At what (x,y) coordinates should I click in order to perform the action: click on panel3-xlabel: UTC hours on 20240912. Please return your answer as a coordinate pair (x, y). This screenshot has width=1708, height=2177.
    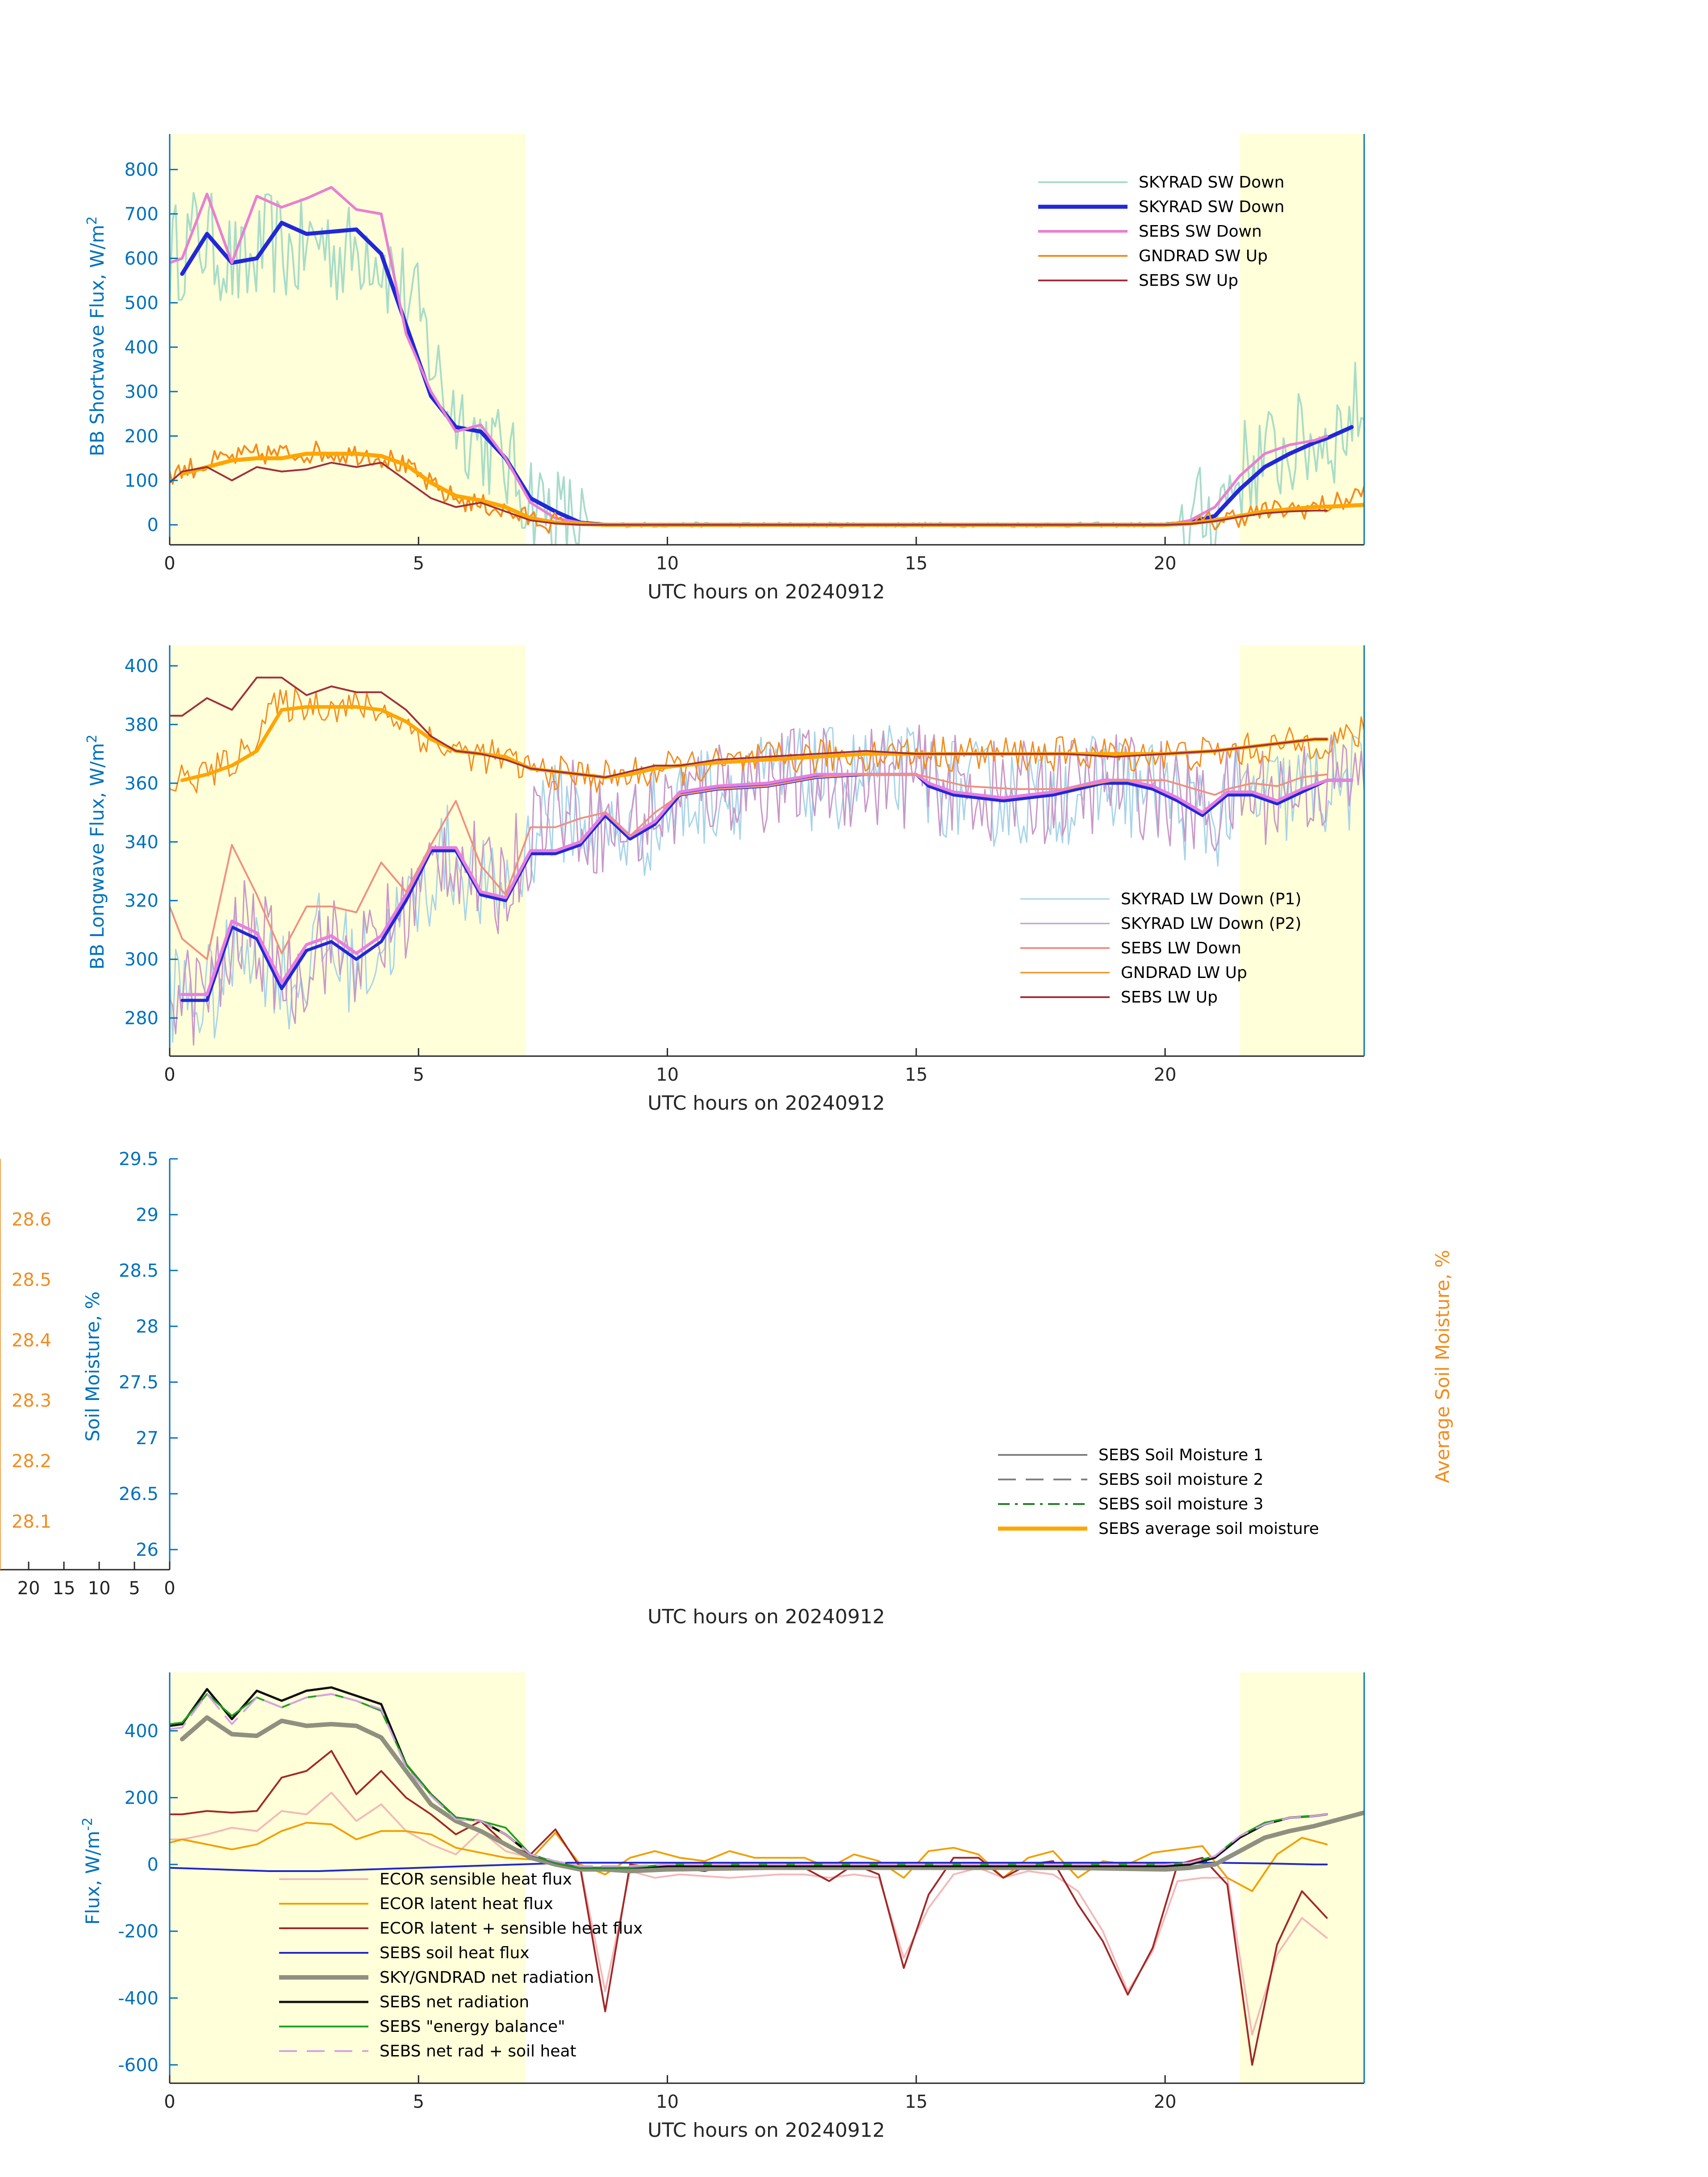
    Looking at the image, I should click on (766, 1616).